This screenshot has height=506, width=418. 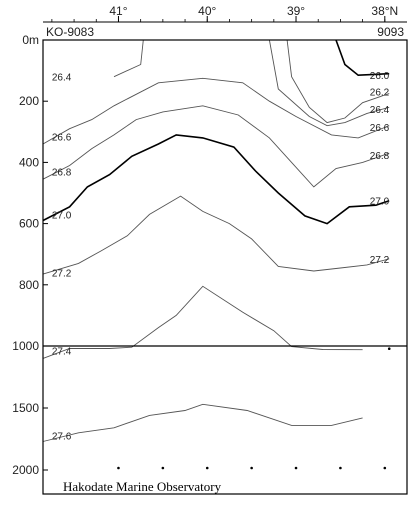 I want to click on isoline-label: 26.2, so click(x=380, y=92).